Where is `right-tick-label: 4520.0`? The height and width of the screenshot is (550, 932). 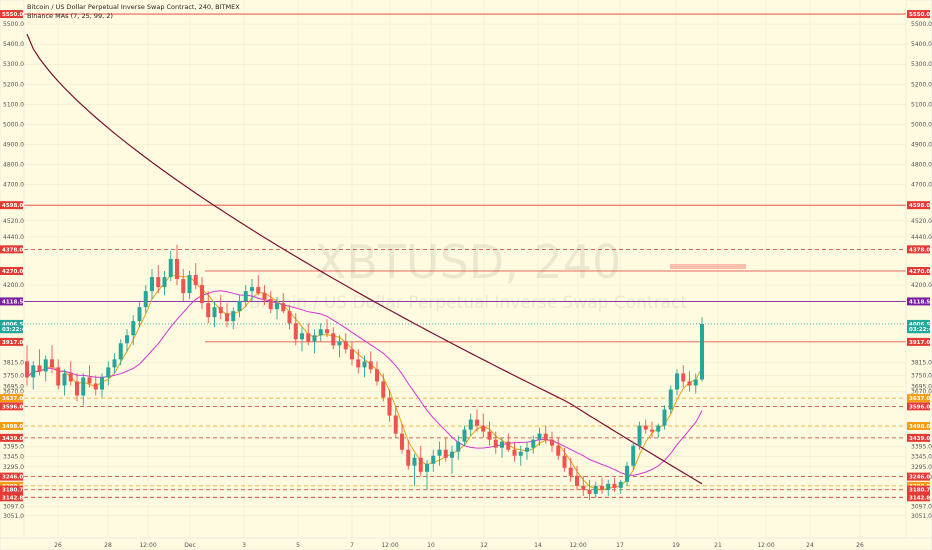
right-tick-label: 4520.0 is located at coordinates (921, 221).